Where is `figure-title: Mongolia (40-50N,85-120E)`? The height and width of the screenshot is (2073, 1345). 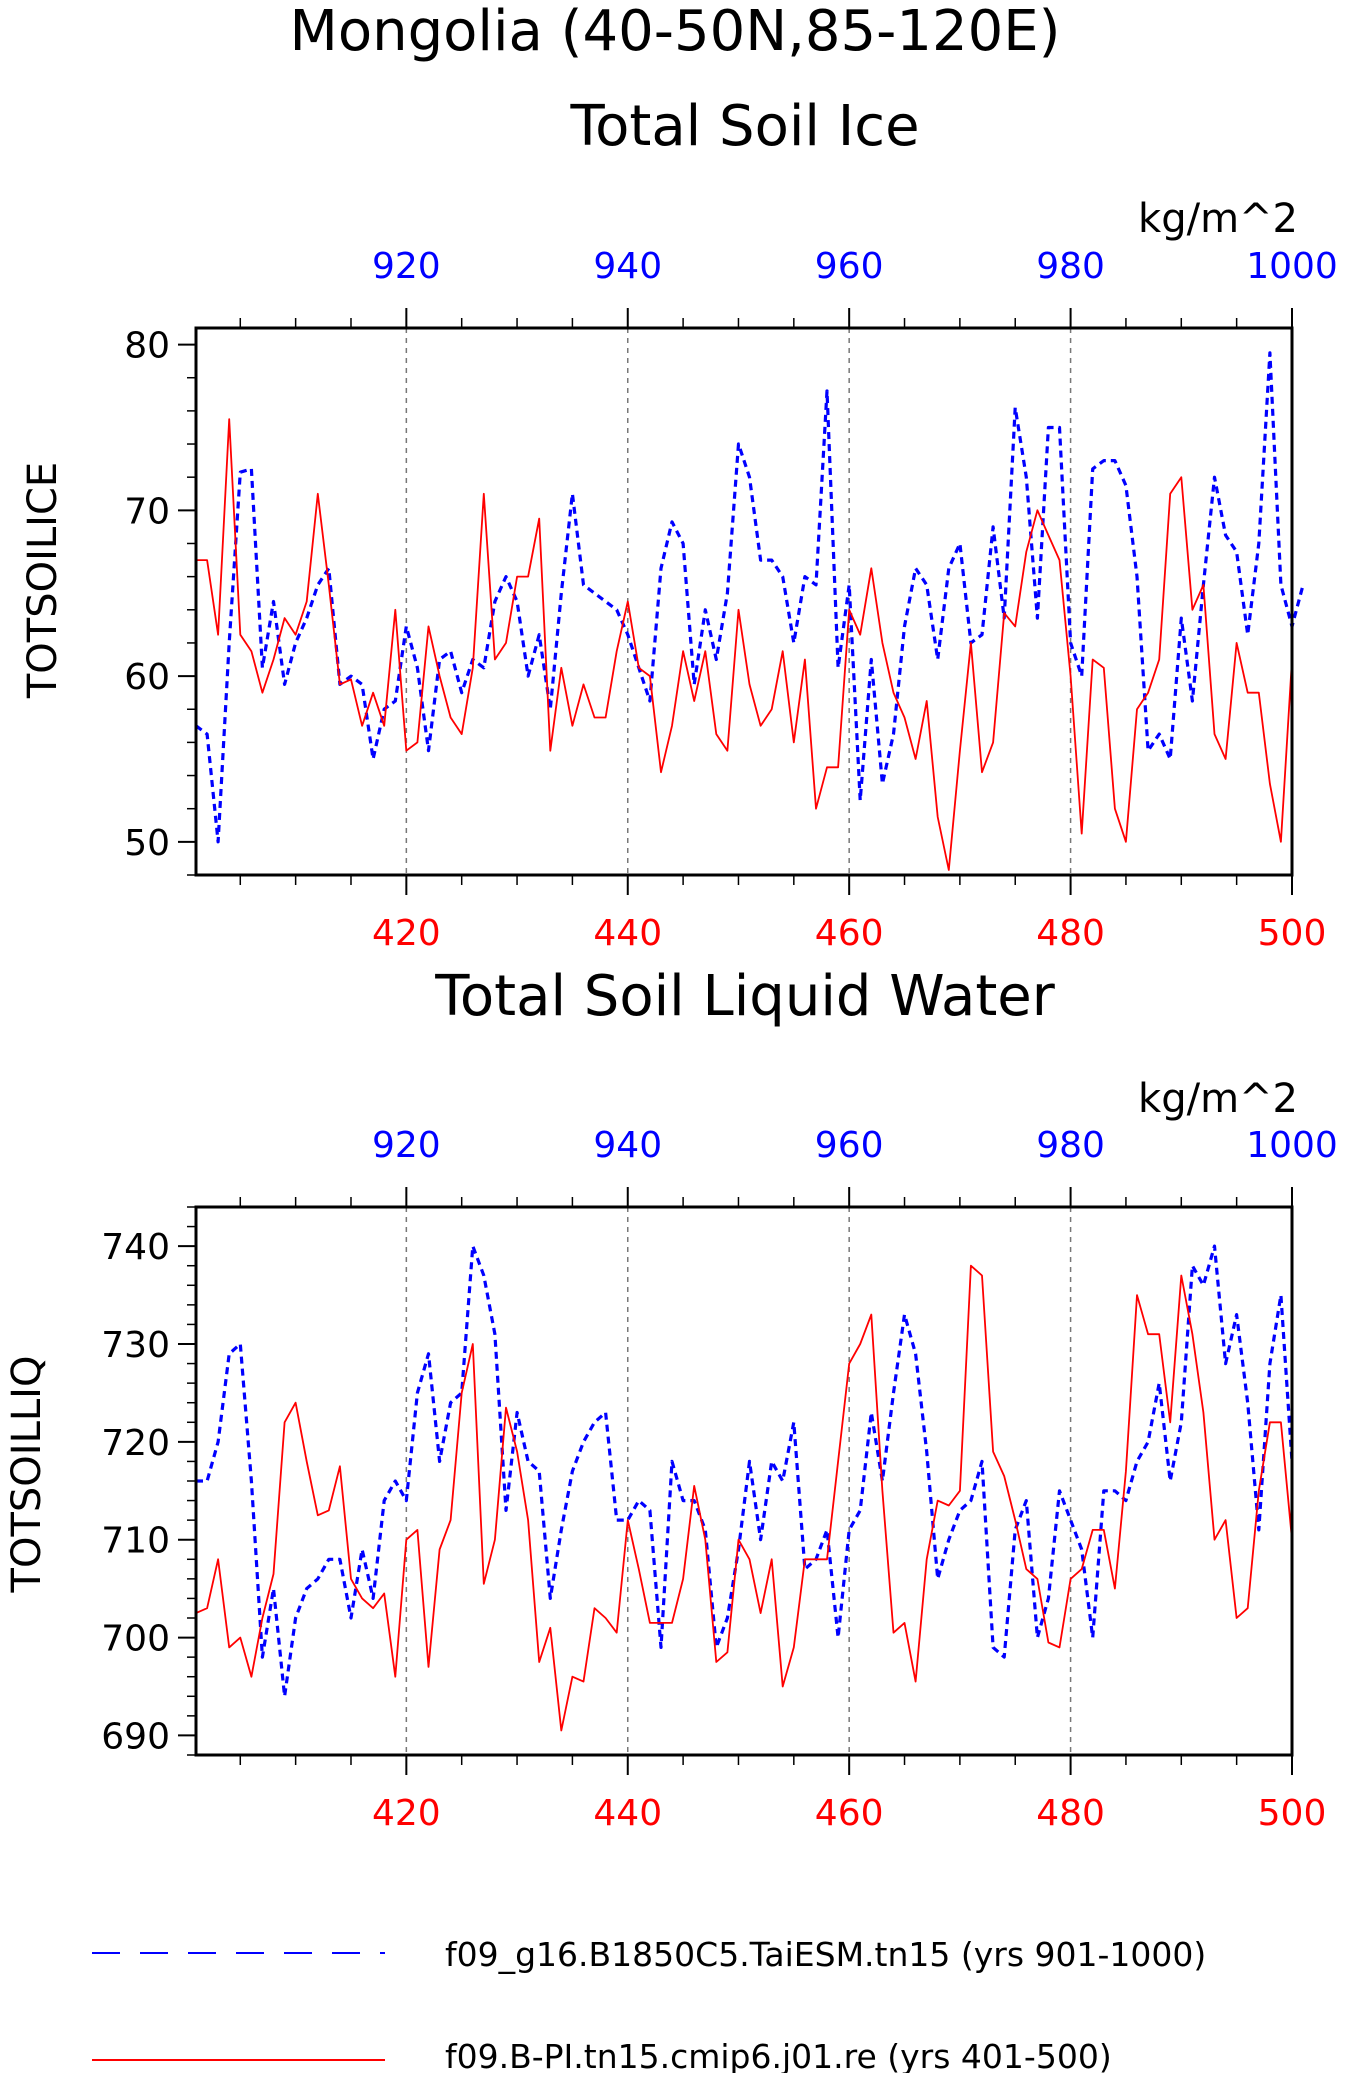
figure-title: Mongolia (40-50N,85-120E) is located at coordinates (675, 32).